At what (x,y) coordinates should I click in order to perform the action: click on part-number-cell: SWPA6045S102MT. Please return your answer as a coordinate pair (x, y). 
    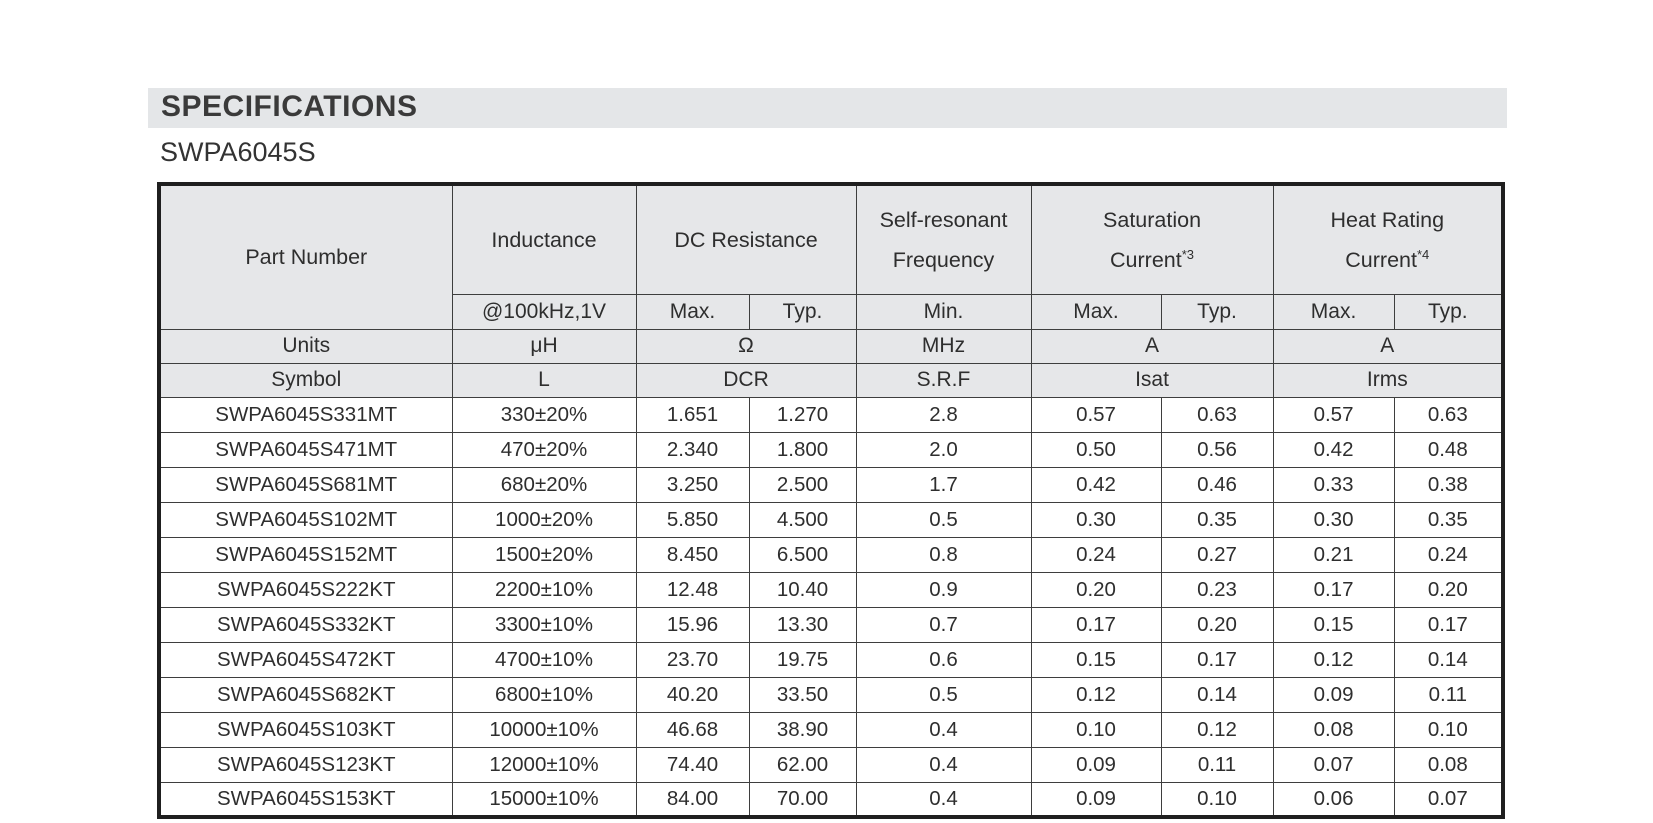
    Looking at the image, I should click on (305, 519).